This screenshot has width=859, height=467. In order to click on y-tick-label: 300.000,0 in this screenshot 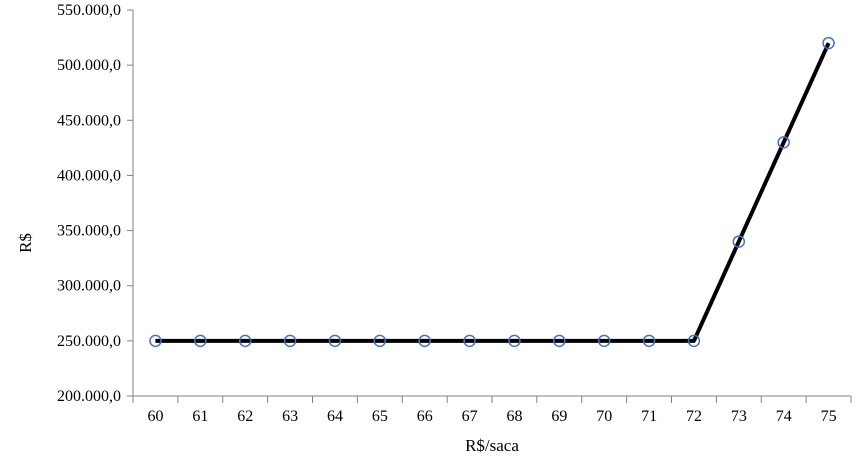, I will do `click(89, 286)`.